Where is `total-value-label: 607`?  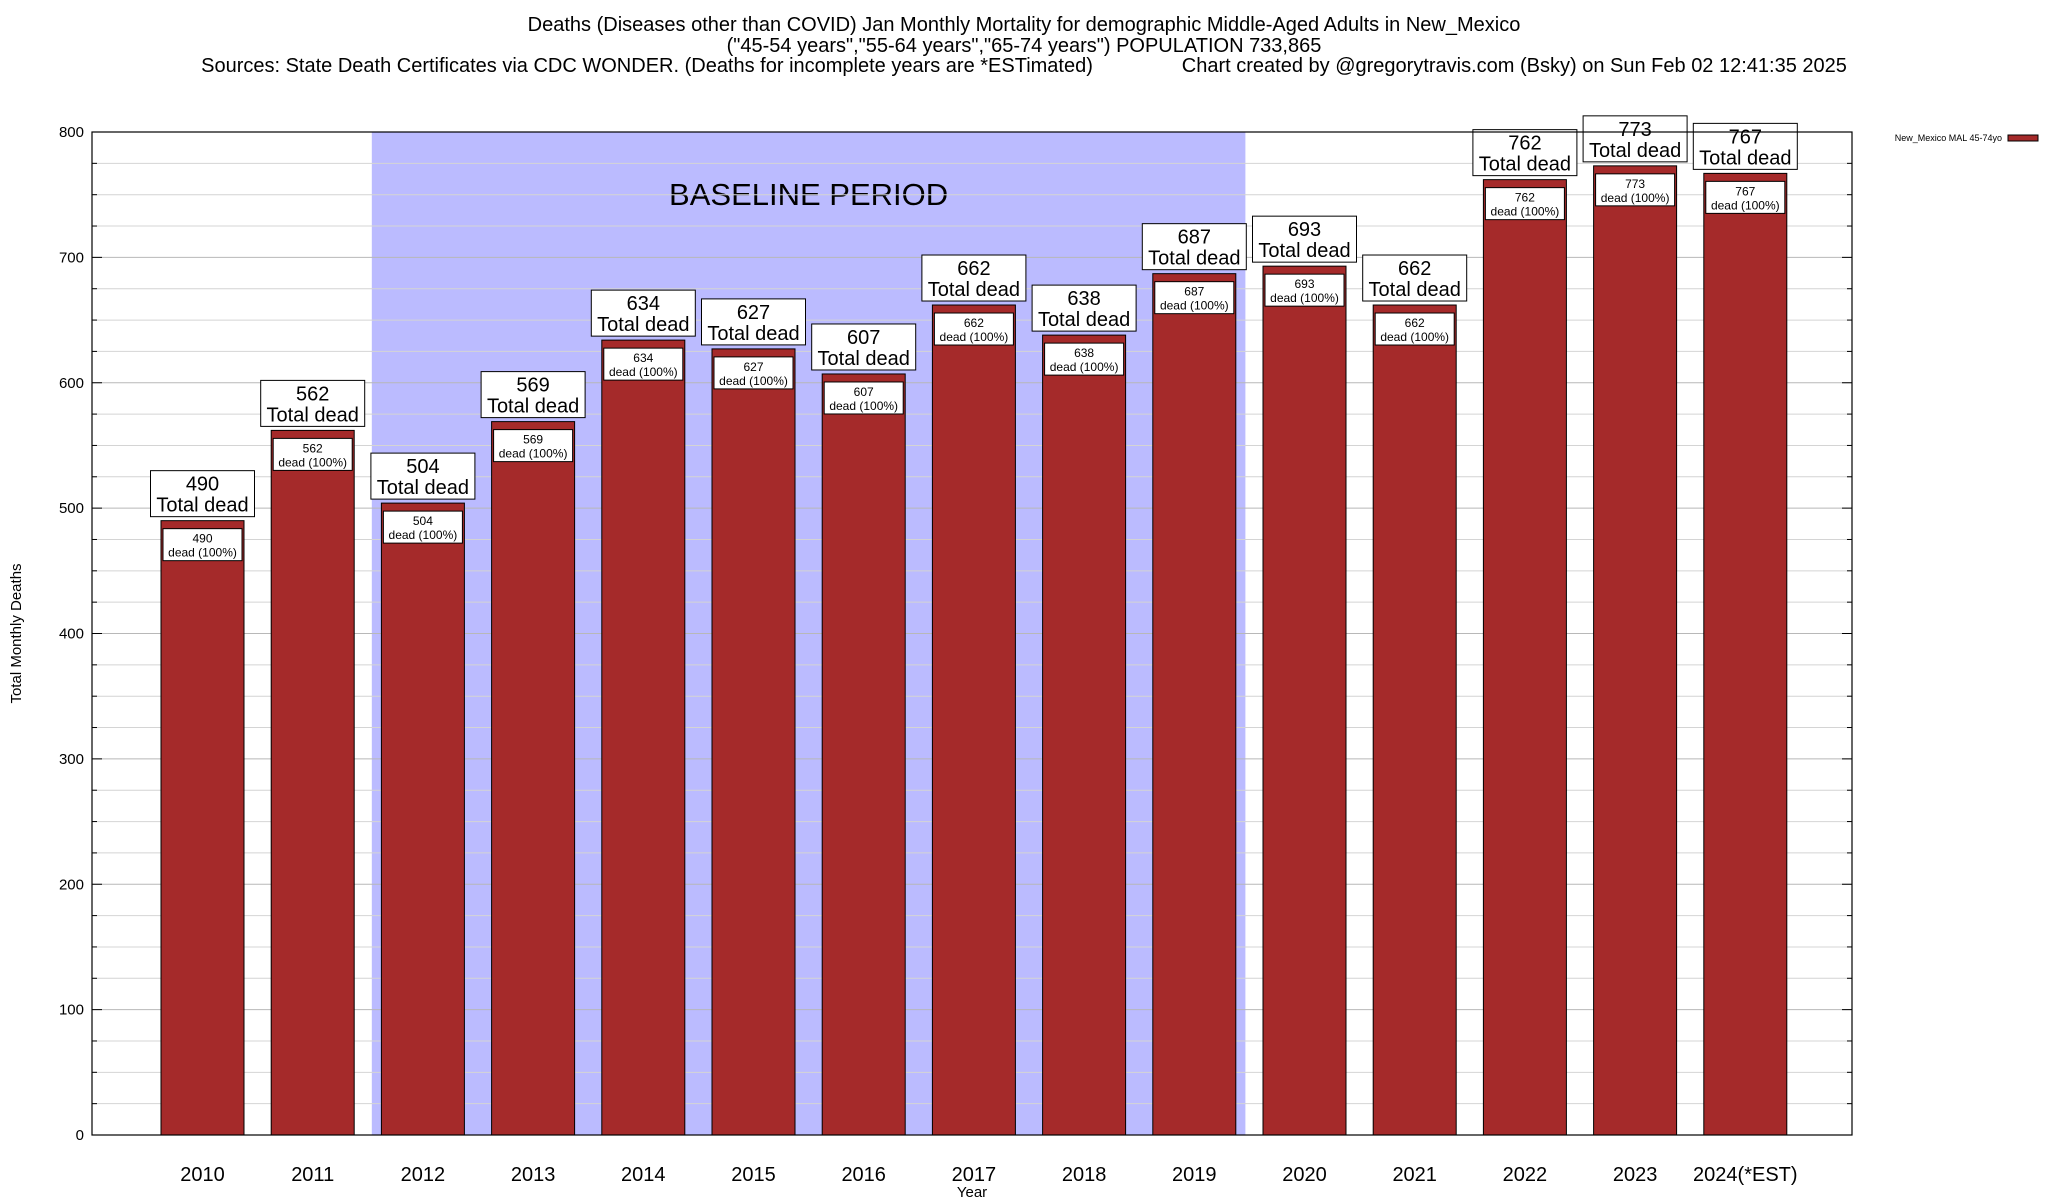
total-value-label: 607 is located at coordinates (863, 338).